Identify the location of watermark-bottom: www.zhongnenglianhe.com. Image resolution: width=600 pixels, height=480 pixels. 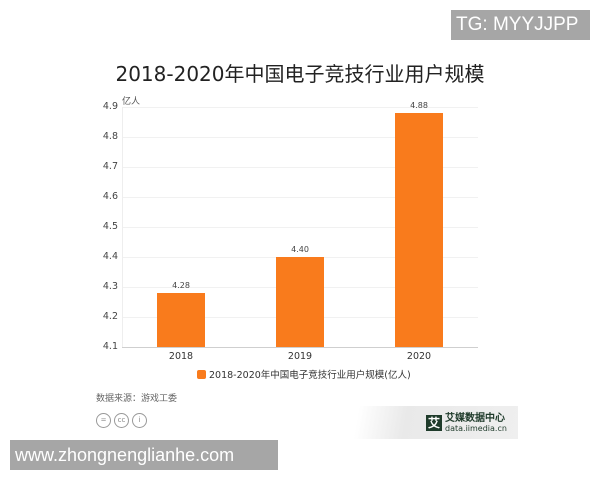
(144, 455).